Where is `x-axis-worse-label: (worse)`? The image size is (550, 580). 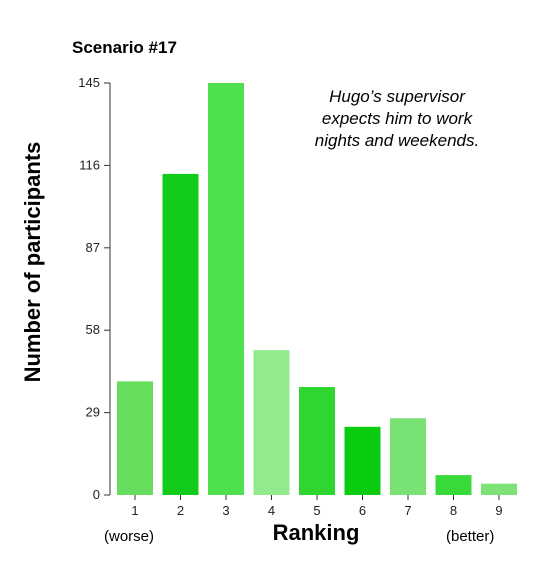
x-axis-worse-label: (worse) is located at coordinates (129, 536).